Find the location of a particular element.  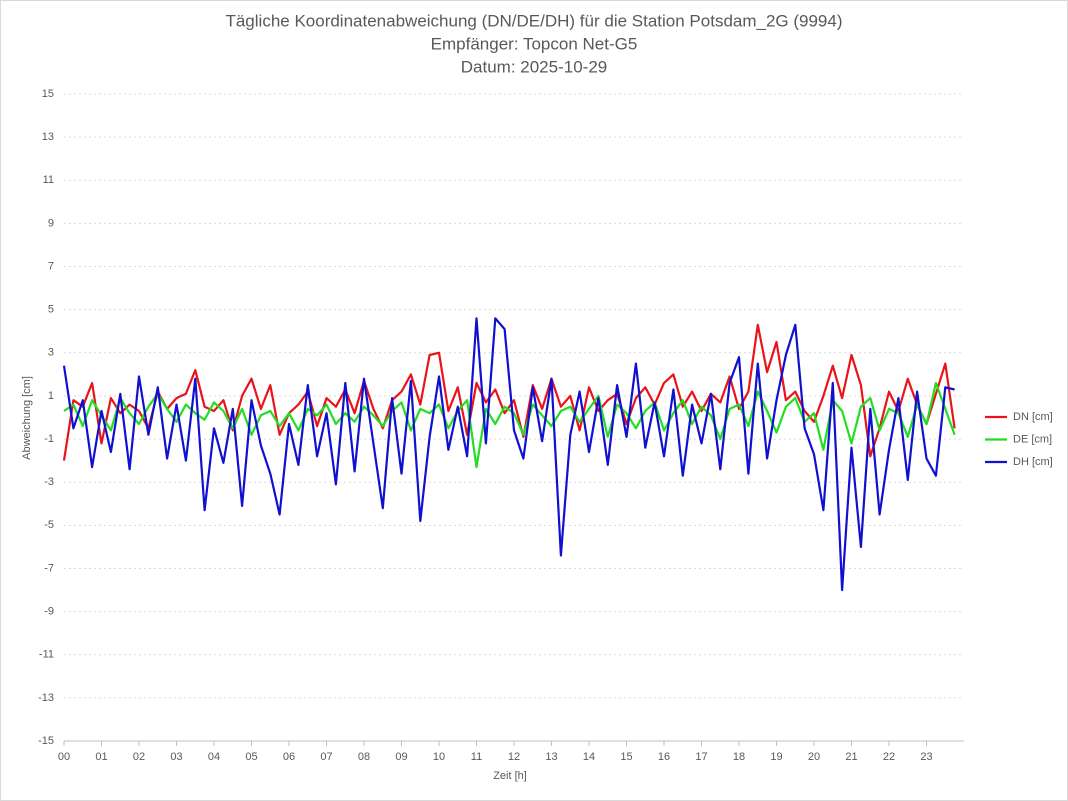

y-tick-label: -5 is located at coordinates (49, 525).